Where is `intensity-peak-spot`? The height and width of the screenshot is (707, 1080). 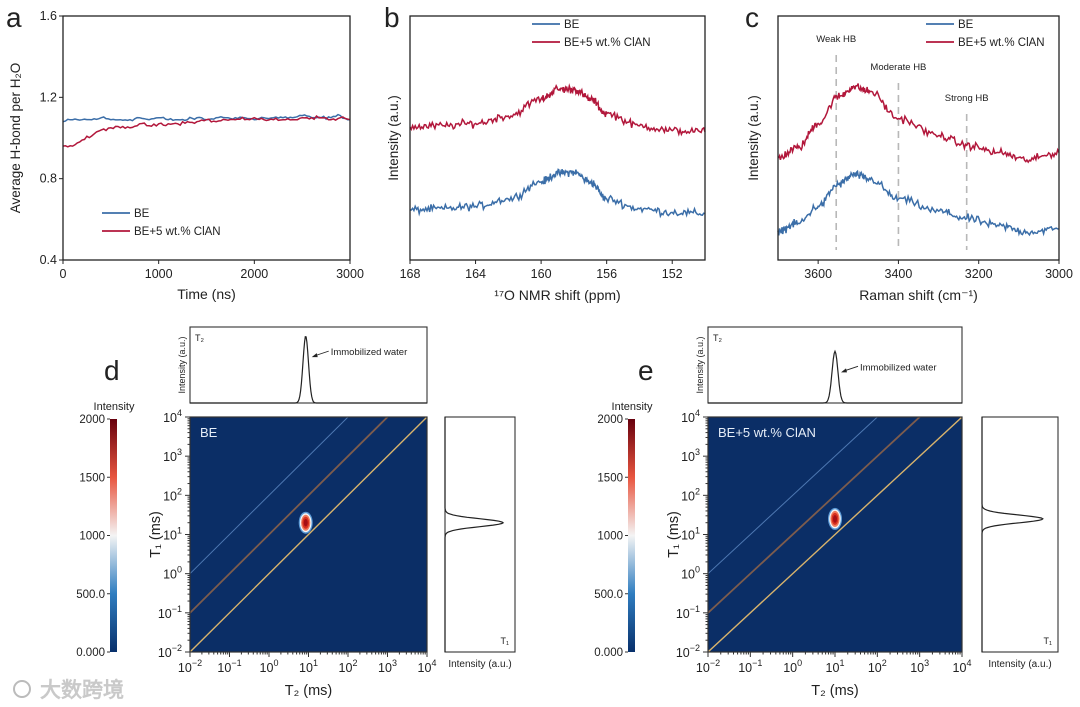 intensity-peak-spot is located at coordinates (305, 522).